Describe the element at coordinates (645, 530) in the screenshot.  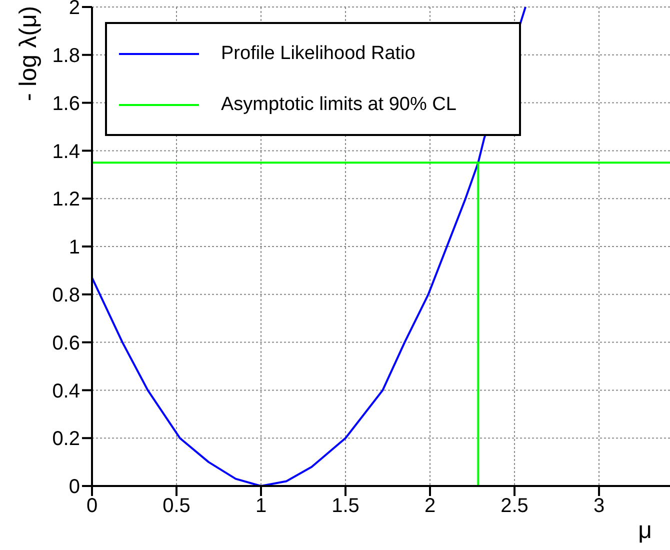
I see `x-axis-title: μ` at that location.